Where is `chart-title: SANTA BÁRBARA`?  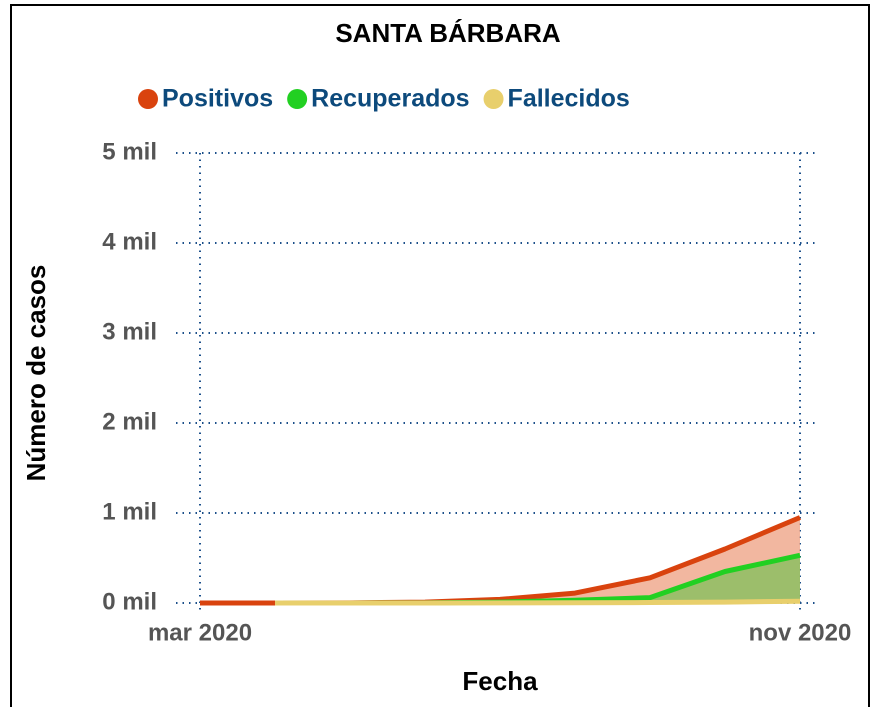
chart-title: SANTA BÁRBARA is located at coordinates (448, 33).